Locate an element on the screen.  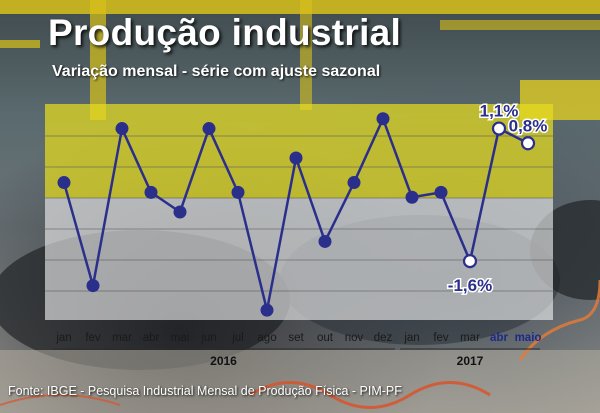
x-tick-label: set is located at coordinates (296, 338).